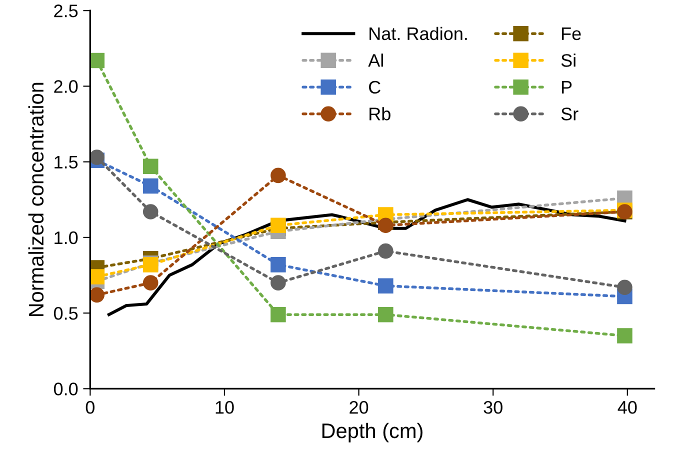  Describe the element at coordinates (567, 87) in the screenshot. I see `legend-label: P` at that location.